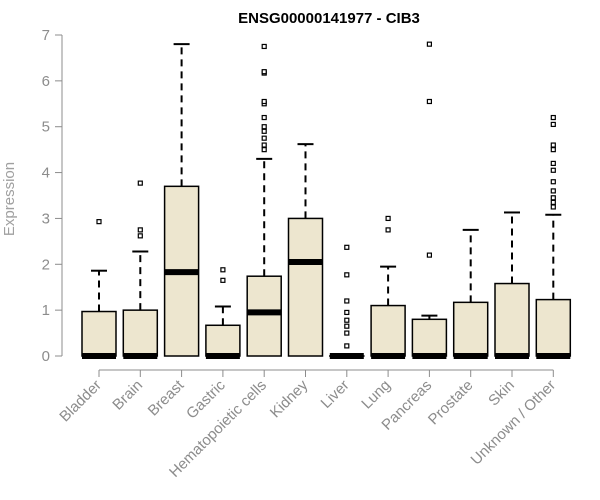 Image resolution: width=600 pixels, height=500 pixels. I want to click on y-tick-label: 4, so click(46, 173).